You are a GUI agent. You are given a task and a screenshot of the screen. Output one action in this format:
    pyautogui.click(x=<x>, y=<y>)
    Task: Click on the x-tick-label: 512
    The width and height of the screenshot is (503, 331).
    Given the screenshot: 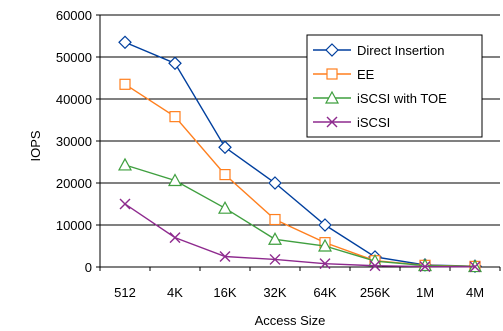 What is the action you would take?
    pyautogui.click(x=125, y=292)
    